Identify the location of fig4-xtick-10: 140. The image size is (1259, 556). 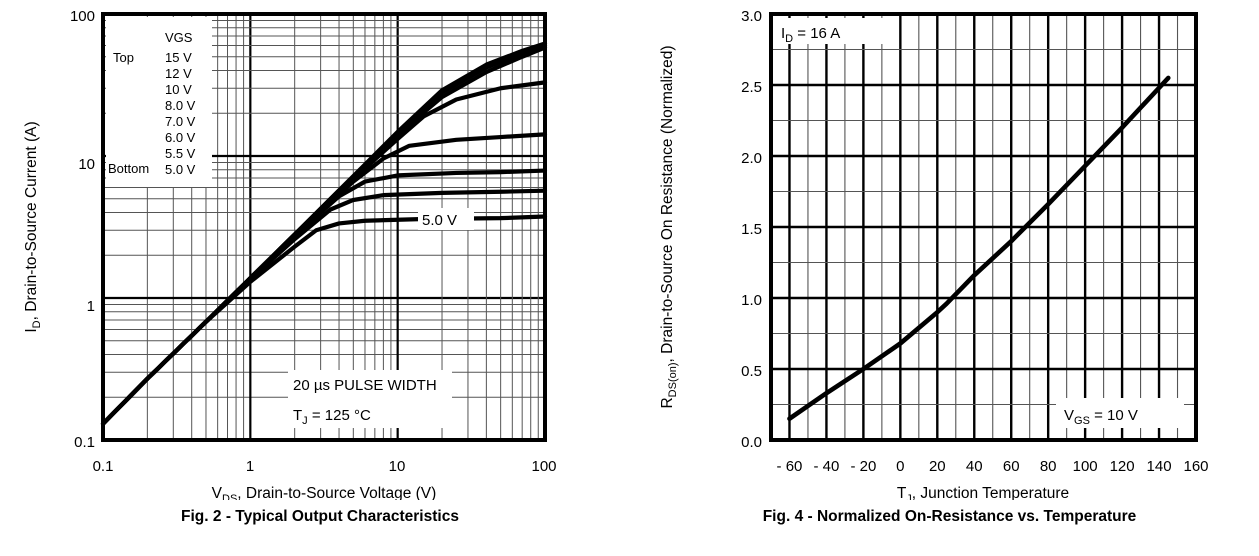
(1159, 466).